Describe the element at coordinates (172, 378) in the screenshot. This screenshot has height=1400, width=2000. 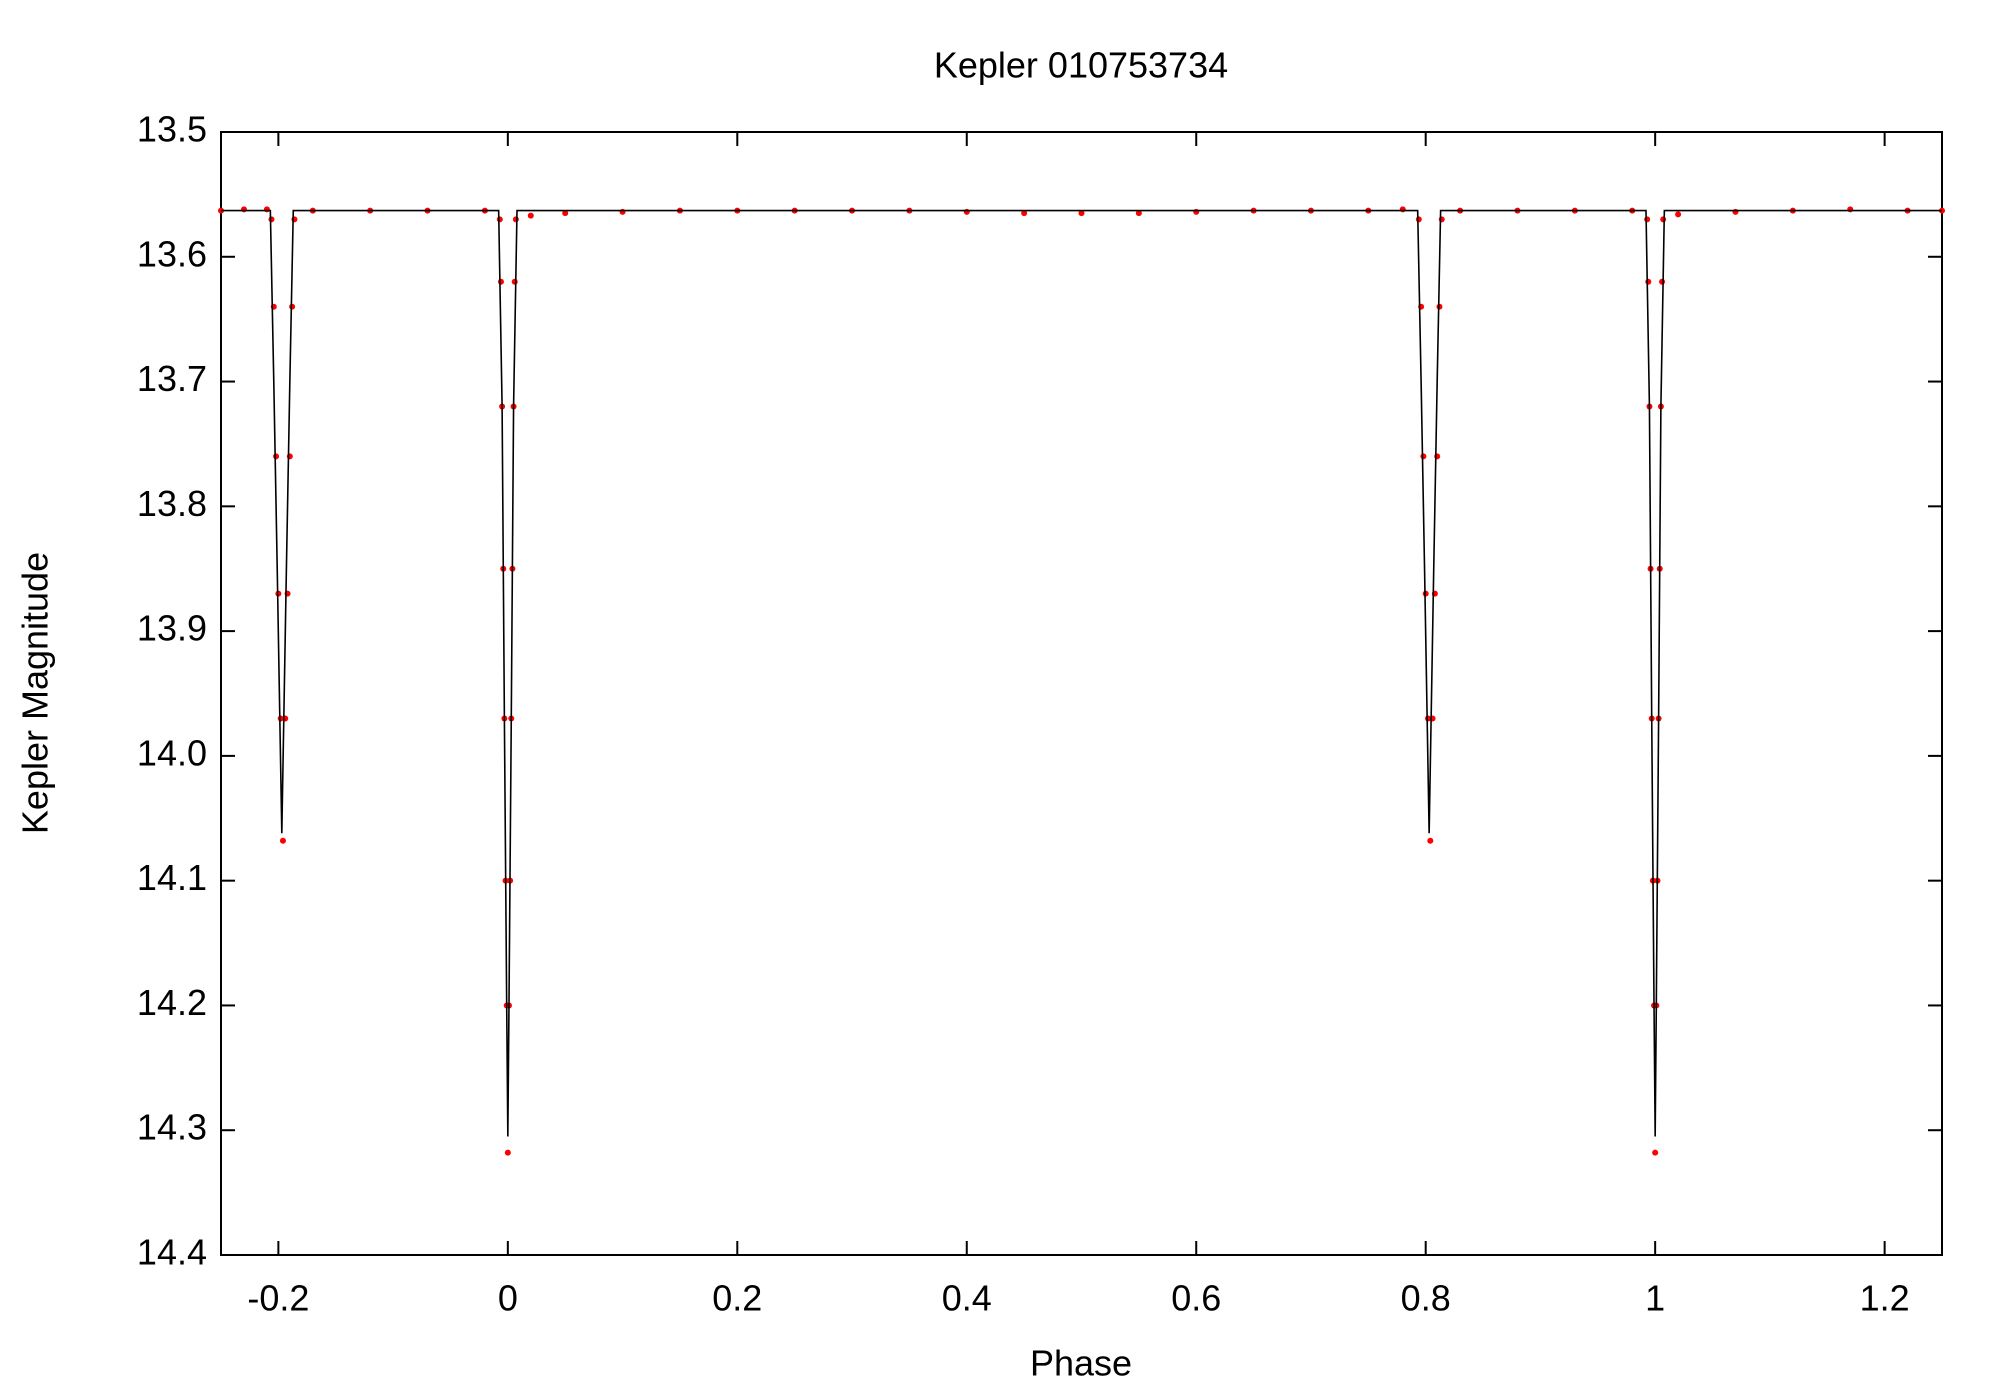
I see `y-tick-label: 13.7` at that location.